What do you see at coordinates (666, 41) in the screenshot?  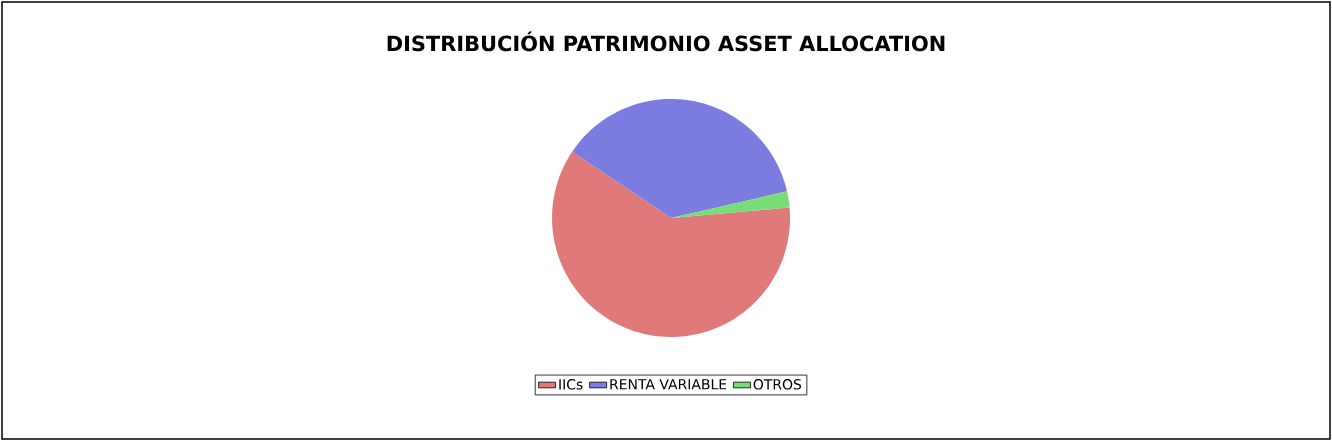 I see `chart-title: DISTRIBUCIÓN PATRIMONIO ASSET ALLOCATION` at bounding box center [666, 41].